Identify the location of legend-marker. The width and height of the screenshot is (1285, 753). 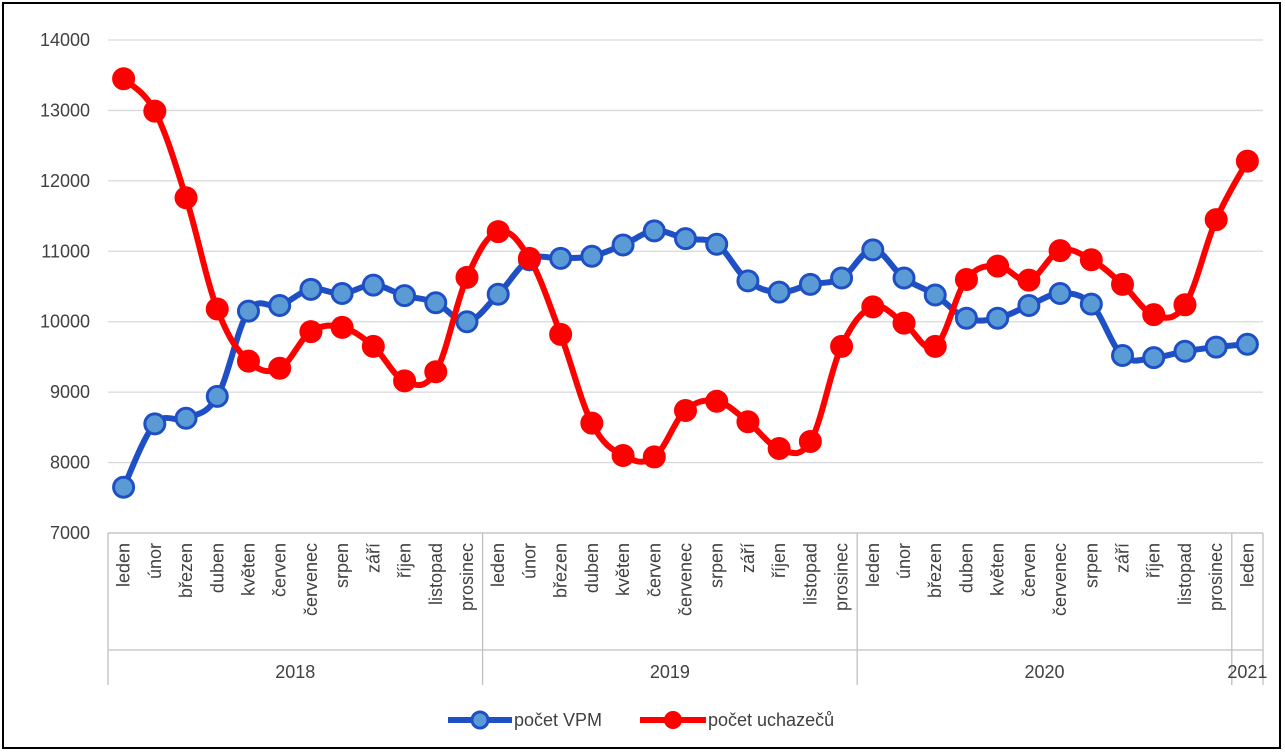
(673, 720).